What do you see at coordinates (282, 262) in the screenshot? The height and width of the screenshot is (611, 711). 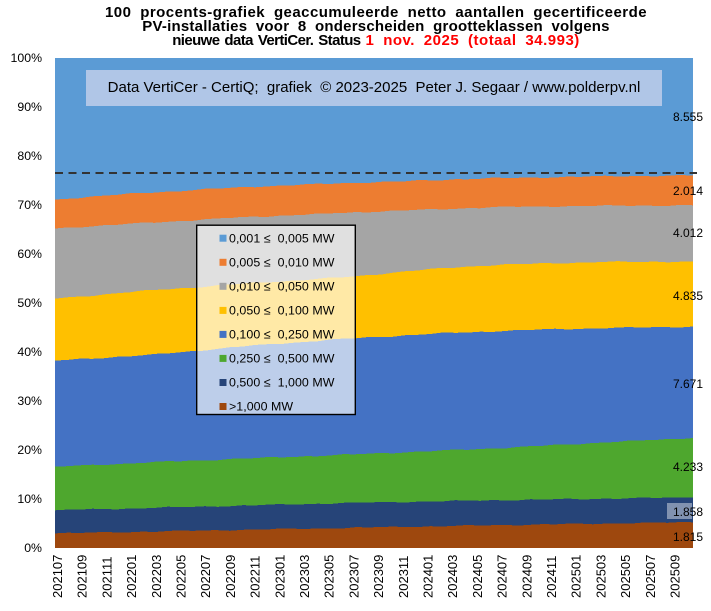 I see `svg-text: 0,005 ≤ 0,010 MW` at bounding box center [282, 262].